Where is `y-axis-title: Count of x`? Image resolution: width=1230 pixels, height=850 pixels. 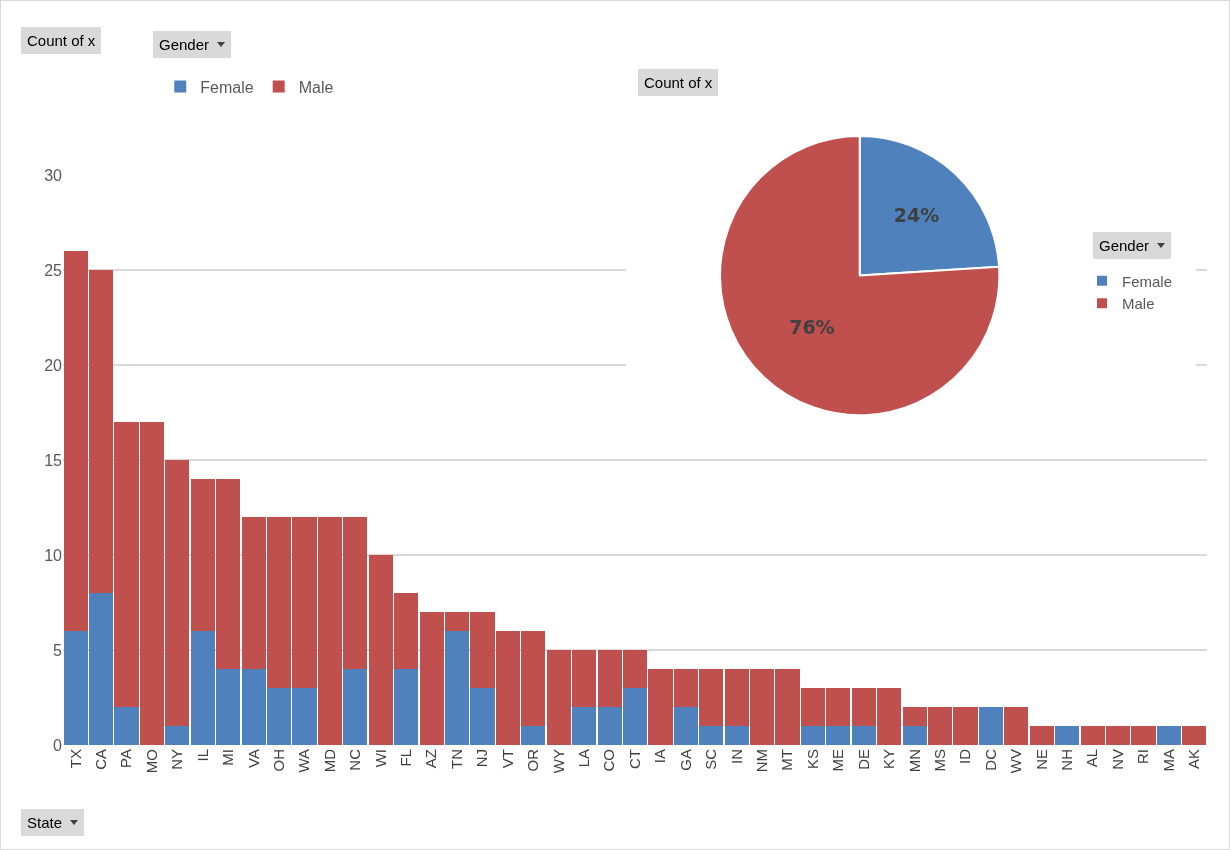
y-axis-title: Count of x is located at coordinates (61, 40).